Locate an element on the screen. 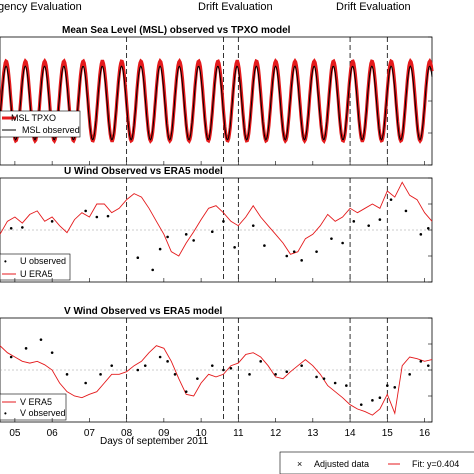 The height and width of the screenshot is (474, 474). x-tick-label-10: 15 is located at coordinates (388, 433).